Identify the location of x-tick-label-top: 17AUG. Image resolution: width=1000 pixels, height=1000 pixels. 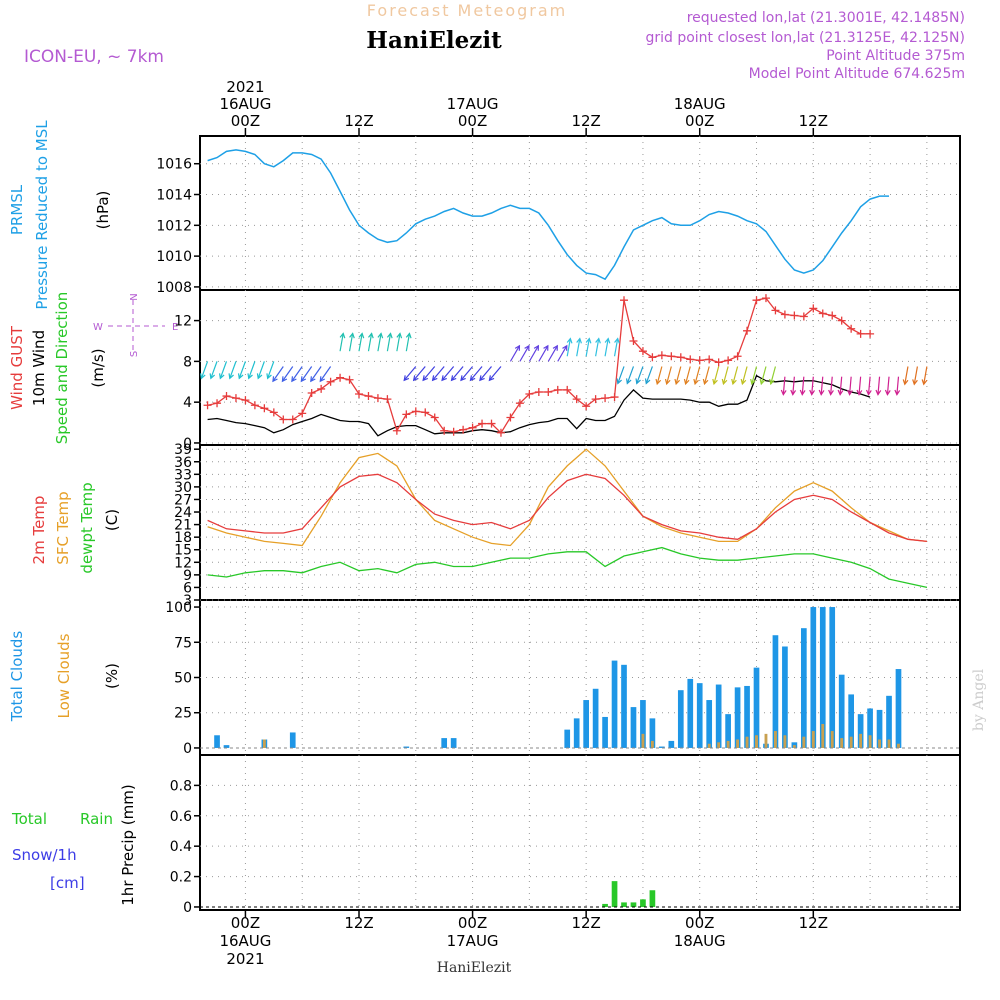
(473, 104).